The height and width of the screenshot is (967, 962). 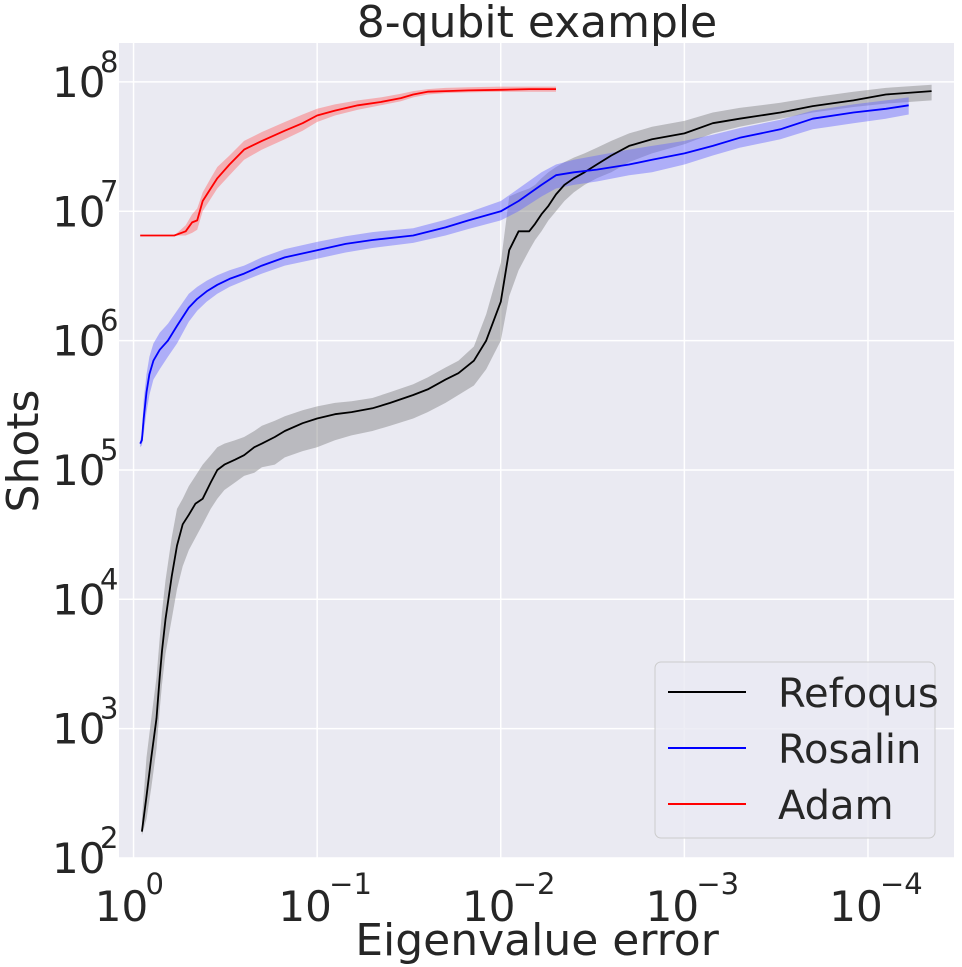 I want to click on legend-label-rosalin: Rosalin, so click(x=849, y=750).